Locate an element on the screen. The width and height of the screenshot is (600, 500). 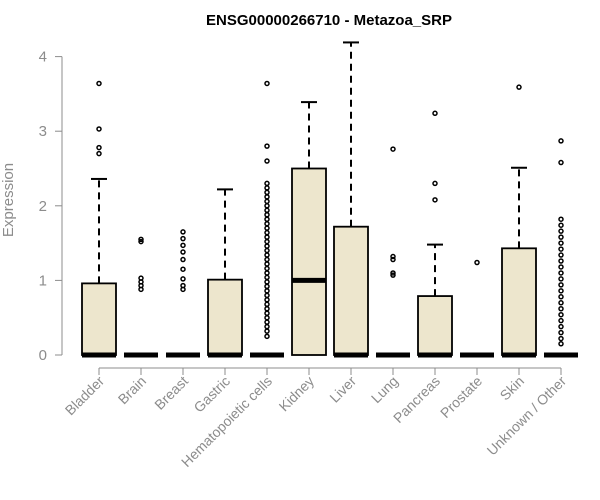
y-tick-label: 0 is located at coordinates (43, 355).